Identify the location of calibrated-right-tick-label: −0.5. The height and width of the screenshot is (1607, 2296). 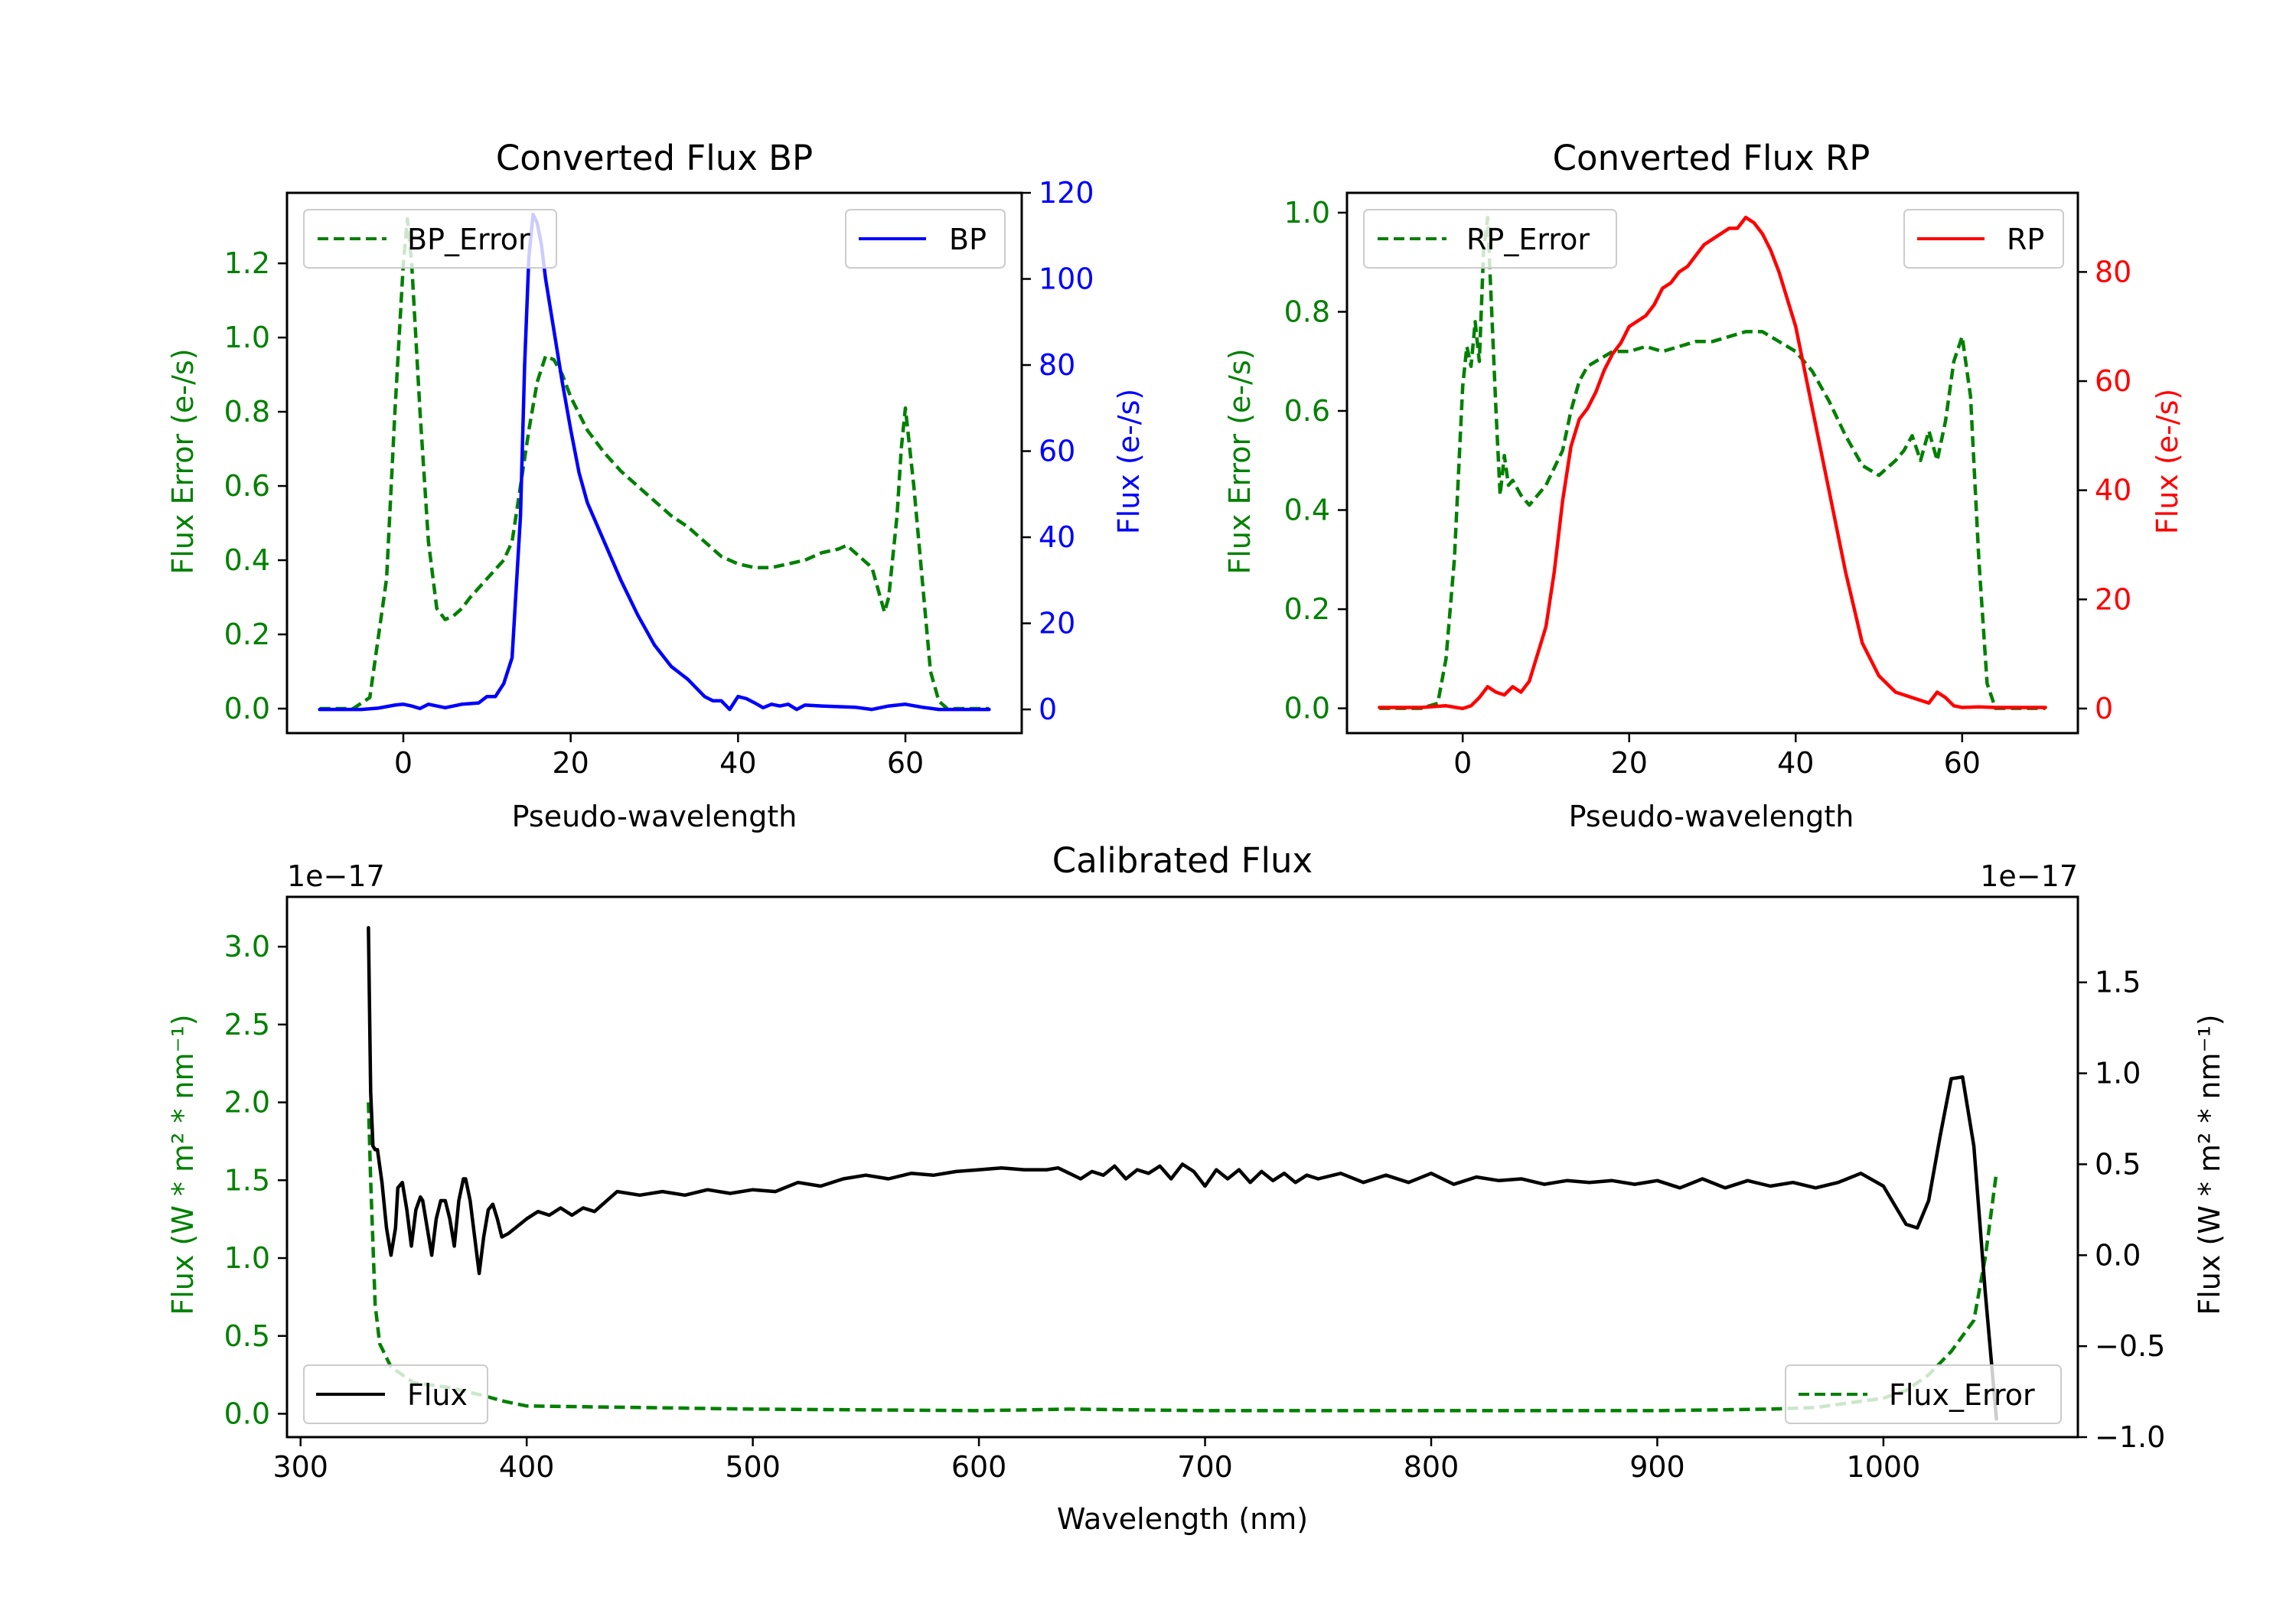
(2130, 1346).